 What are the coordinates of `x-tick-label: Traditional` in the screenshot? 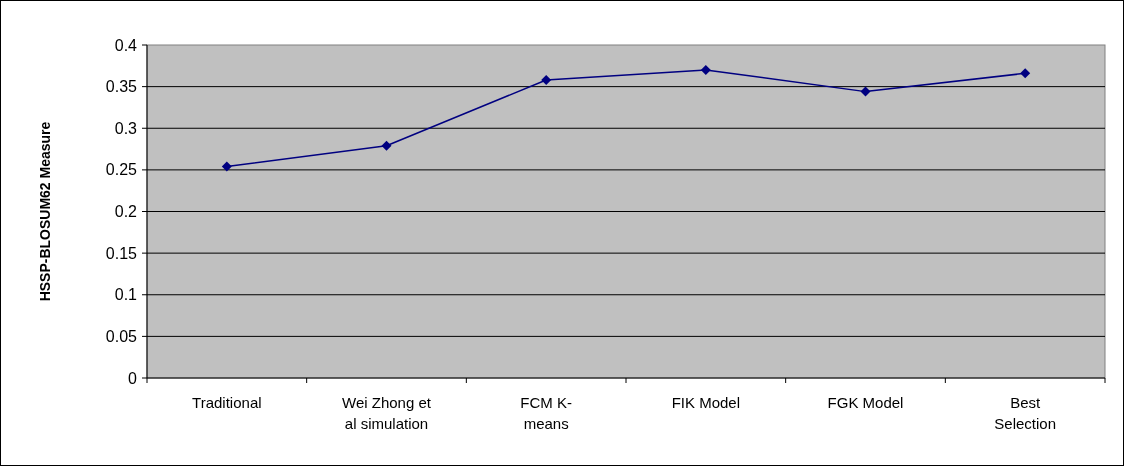 It's located at (227, 402).